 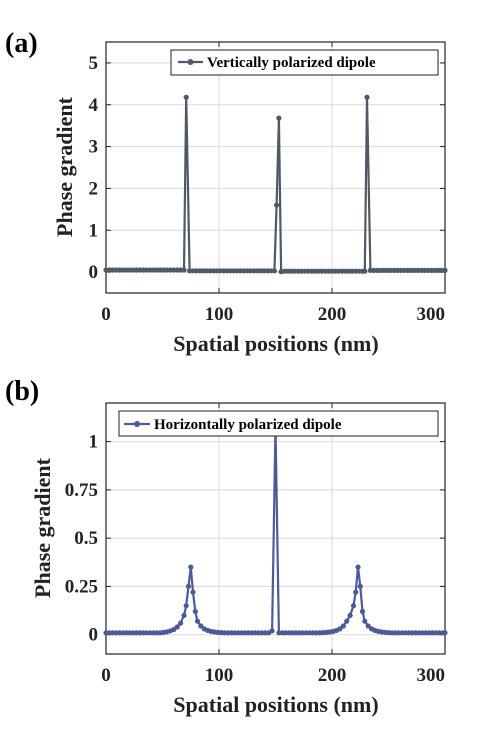 What do you see at coordinates (94, 635) in the screenshot?
I see `y-tick-label-b-0: 0` at bounding box center [94, 635].